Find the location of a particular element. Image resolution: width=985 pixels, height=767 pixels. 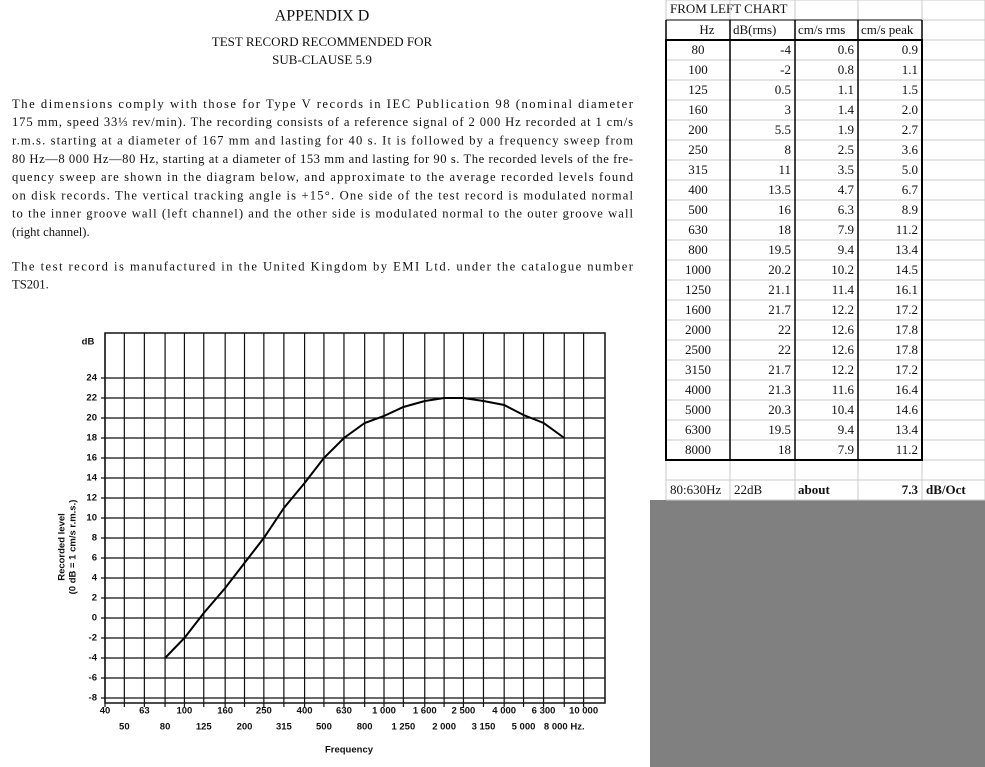

x-tick-label: 5 000 is located at coordinates (524, 727).